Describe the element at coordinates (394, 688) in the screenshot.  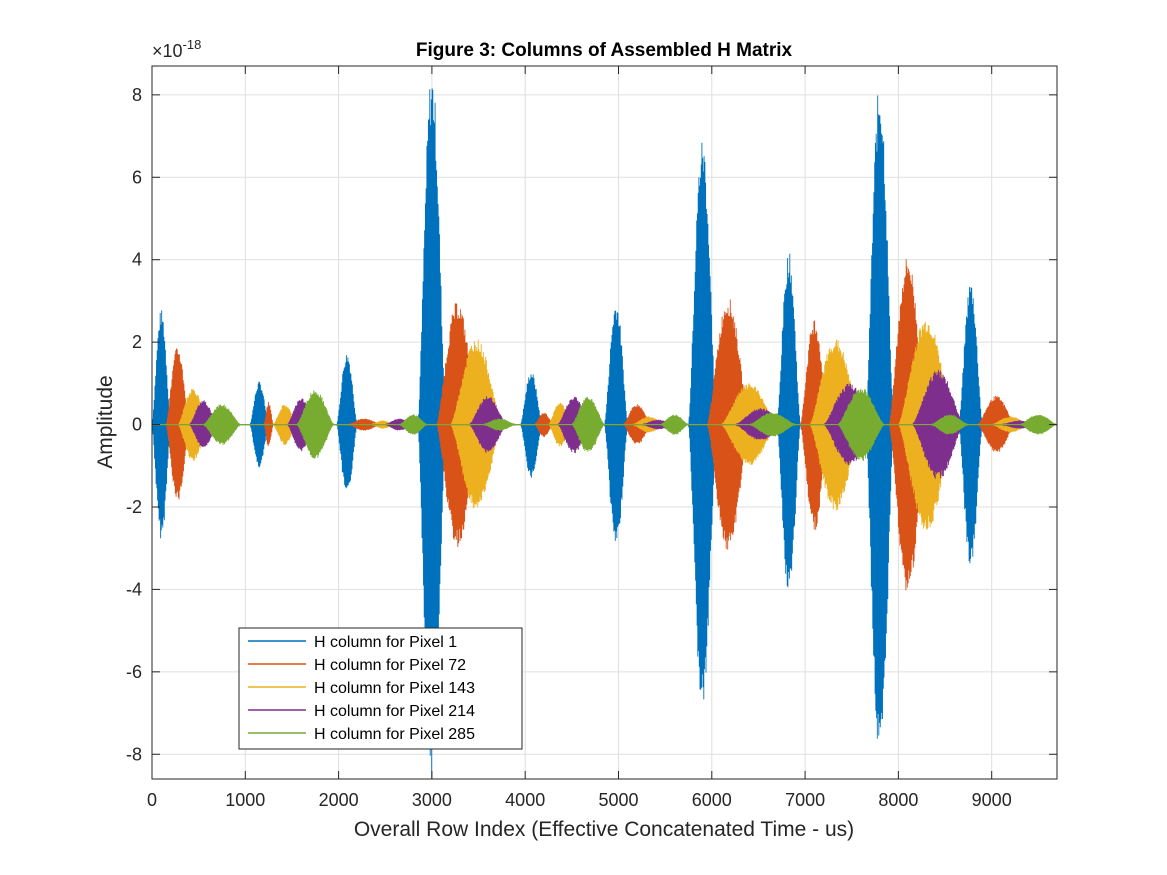
I see `legend-entry-label: H column for Pixel 143` at that location.